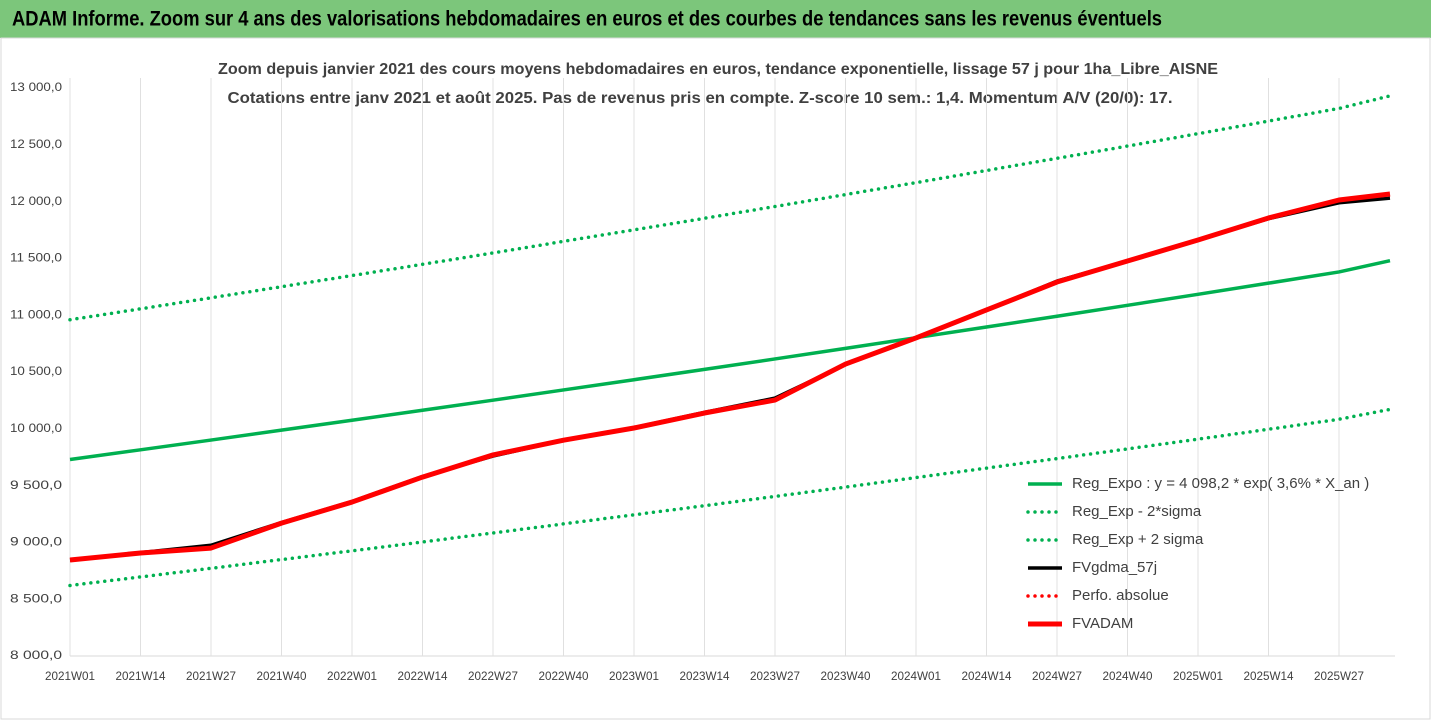 The width and height of the screenshot is (1431, 721). I want to click on x-tick-label: 2023W01, so click(634, 676).